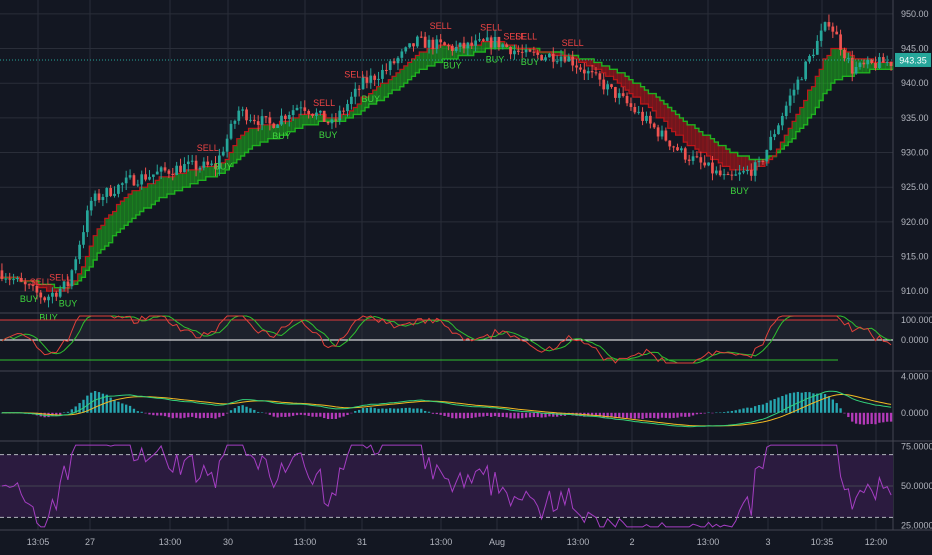  Describe the element at coordinates (915, 291) in the screenshot. I see `price-axis-label: 910.00` at that location.